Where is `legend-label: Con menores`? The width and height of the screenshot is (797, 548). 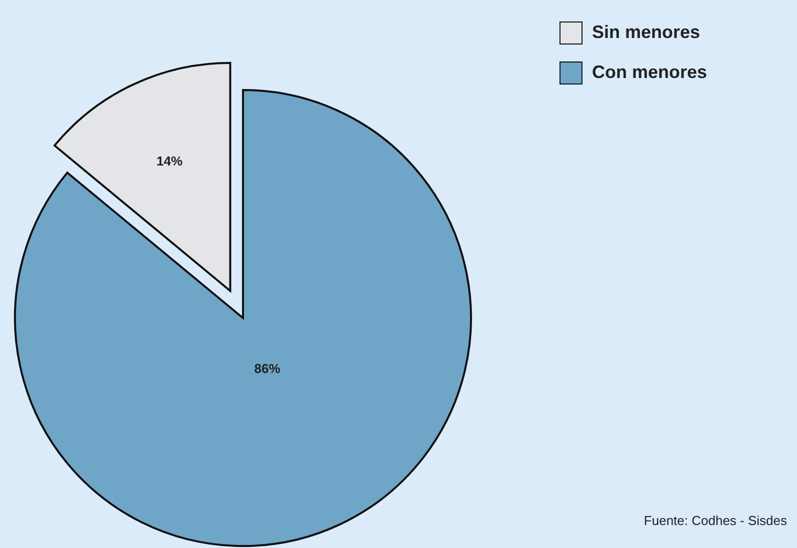 legend-label: Con menores is located at coordinates (650, 72).